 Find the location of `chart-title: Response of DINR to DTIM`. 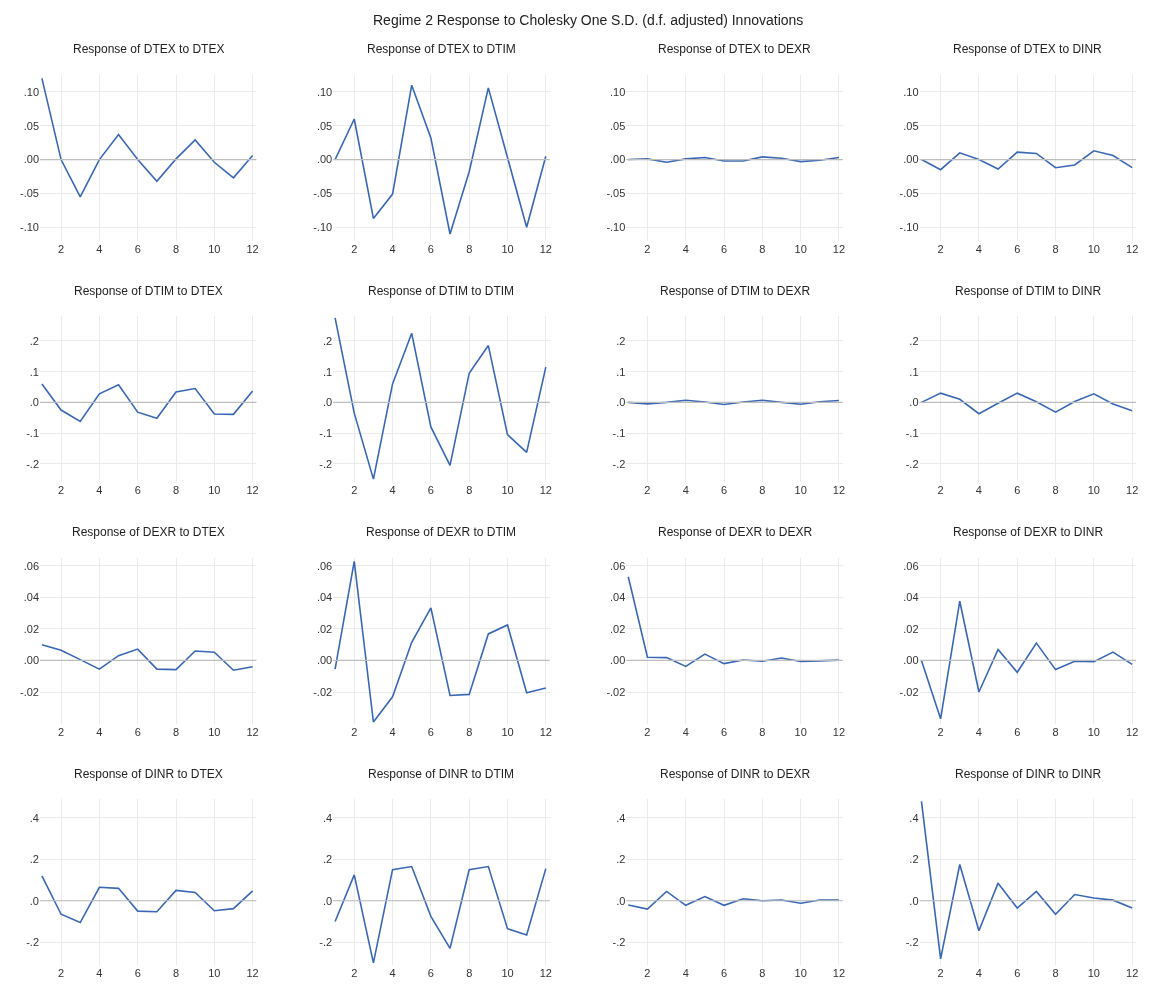

chart-title: Response of DINR to DTIM is located at coordinates (441, 774).